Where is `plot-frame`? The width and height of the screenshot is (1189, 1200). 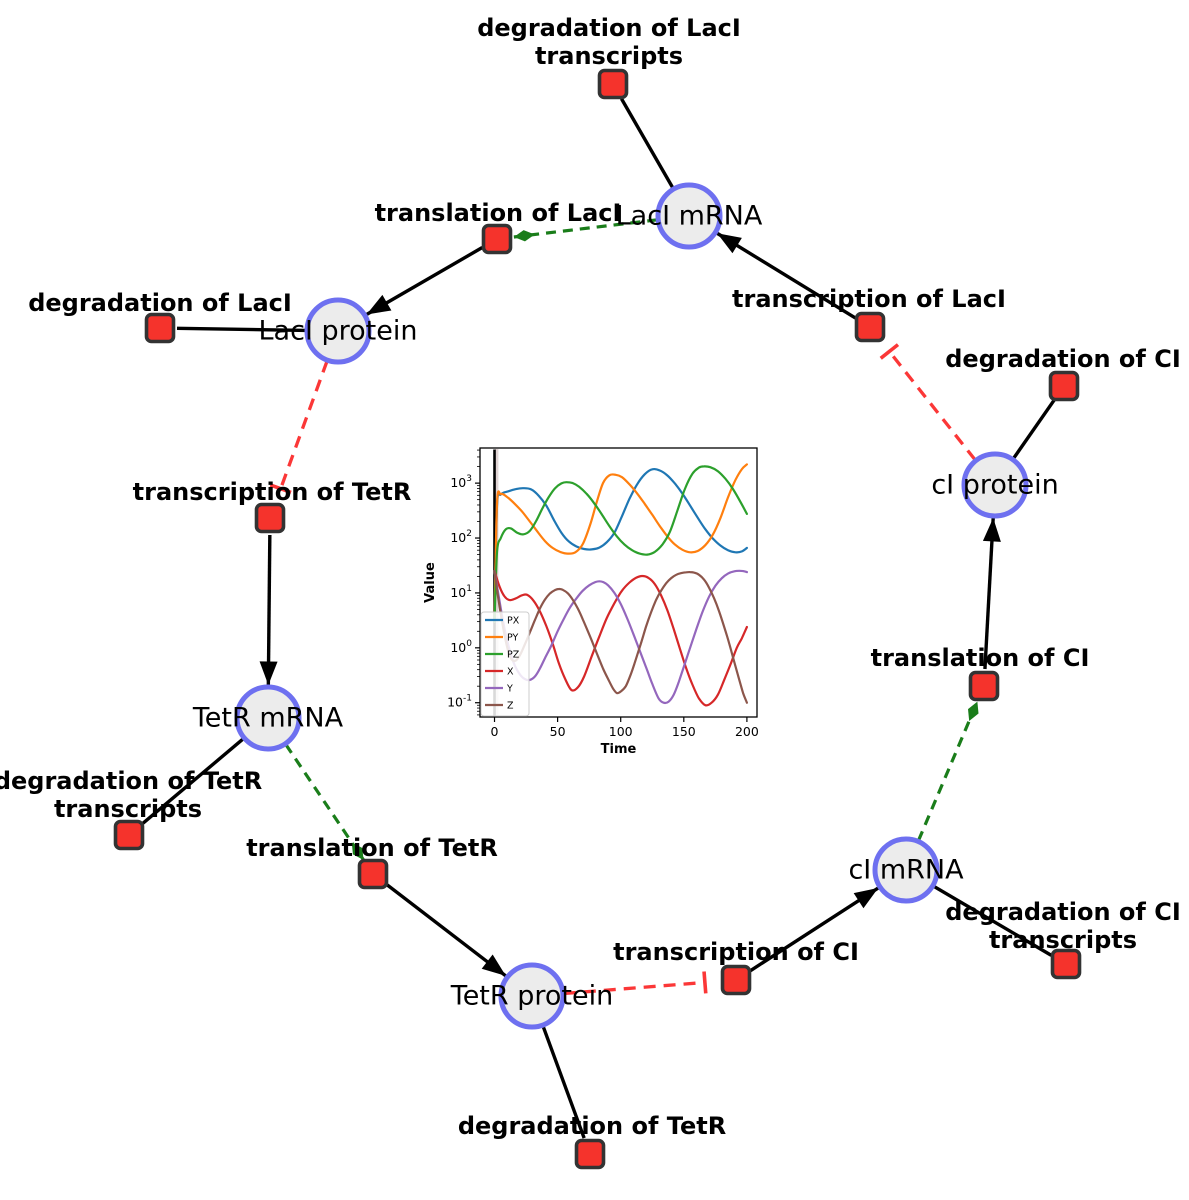 plot-frame is located at coordinates (618, 582).